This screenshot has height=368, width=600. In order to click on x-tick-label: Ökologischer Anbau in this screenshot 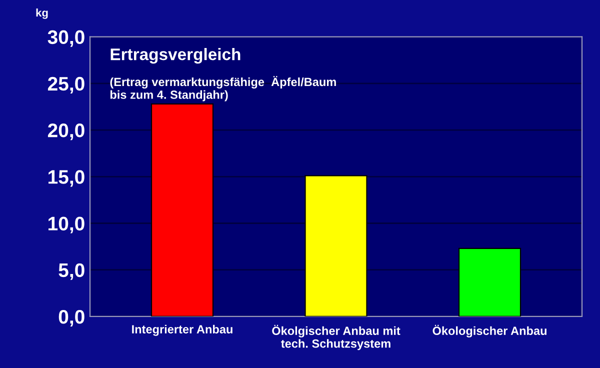, I will do `click(489, 331)`.